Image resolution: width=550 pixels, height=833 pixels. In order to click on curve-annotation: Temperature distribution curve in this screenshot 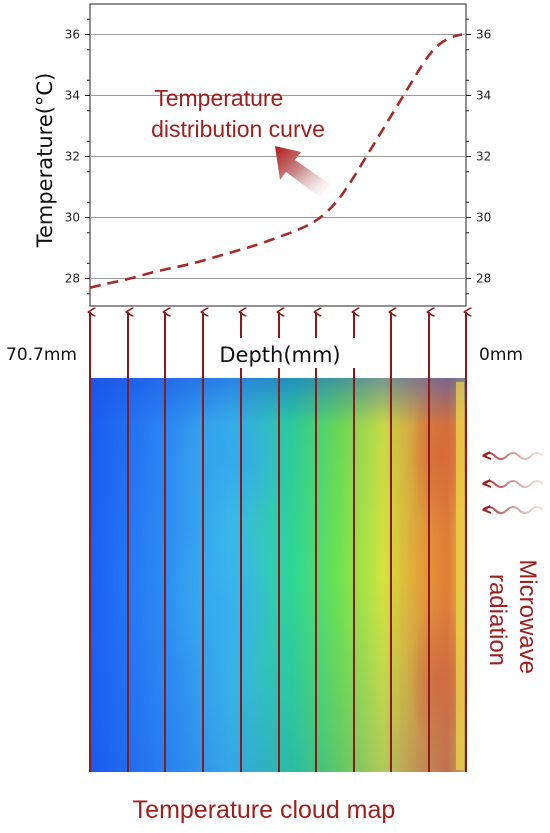, I will do `click(238, 113)`.